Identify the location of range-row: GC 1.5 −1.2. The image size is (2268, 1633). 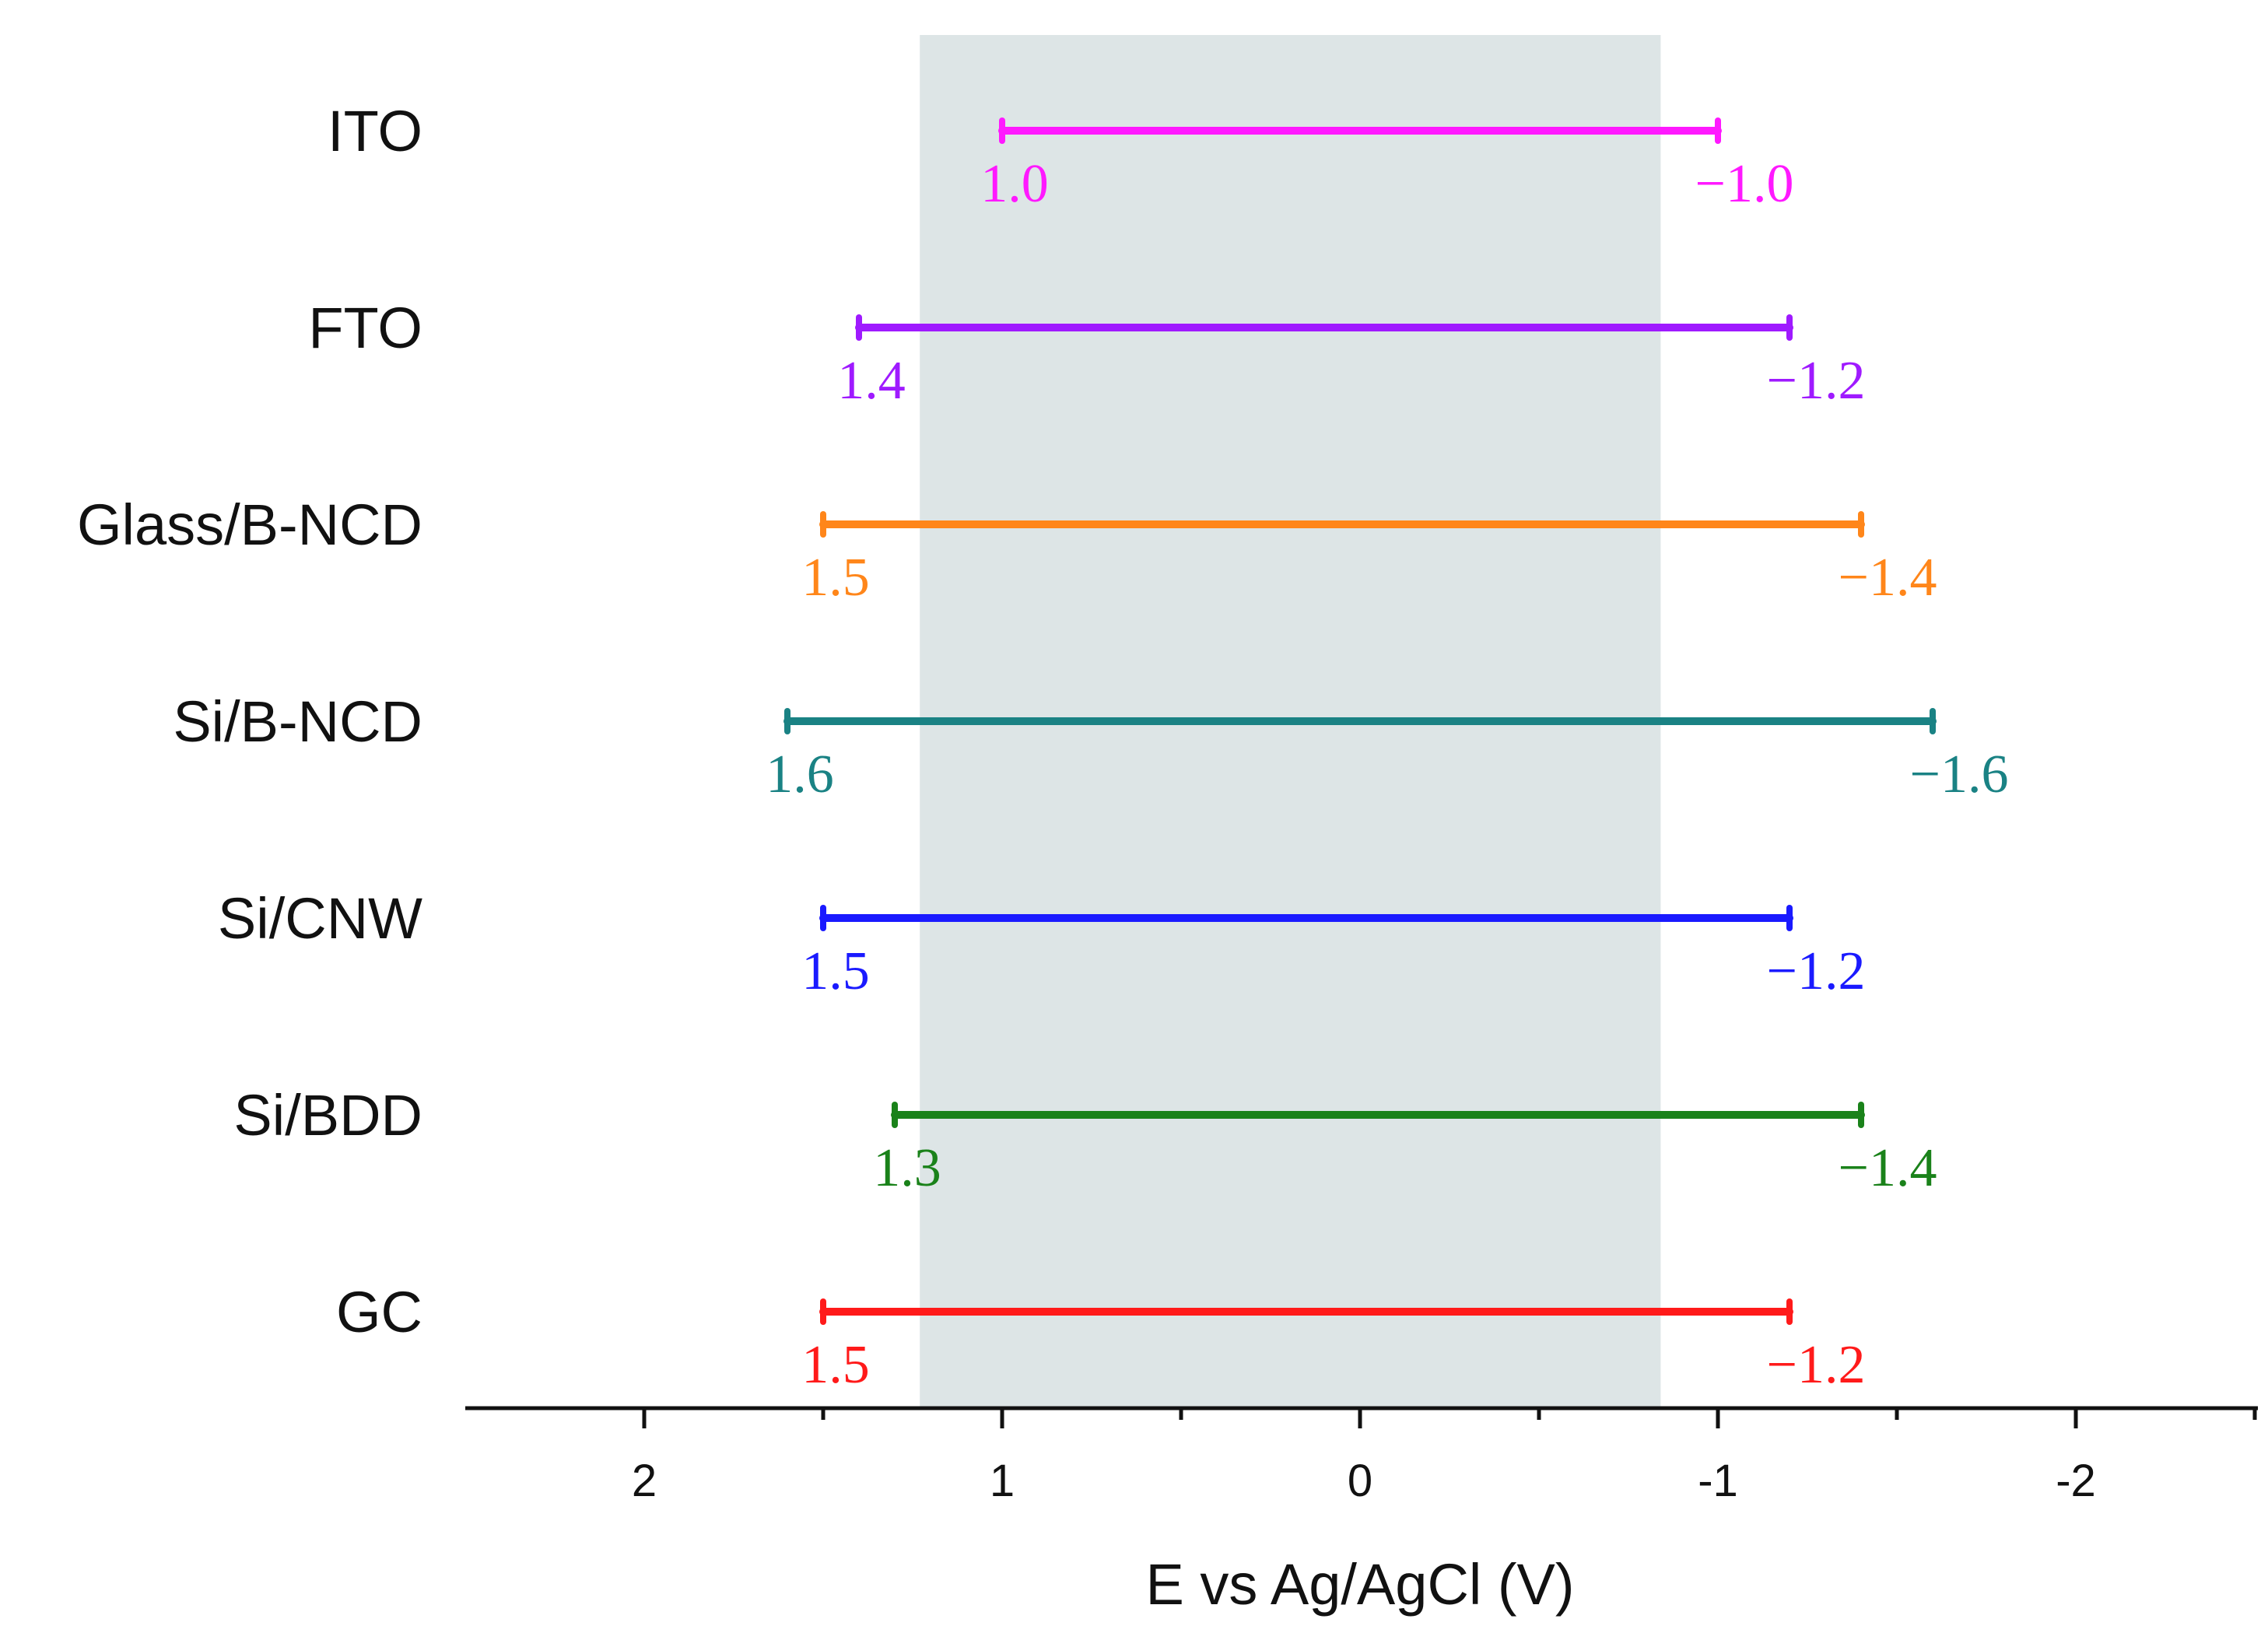
(1100, 1337).